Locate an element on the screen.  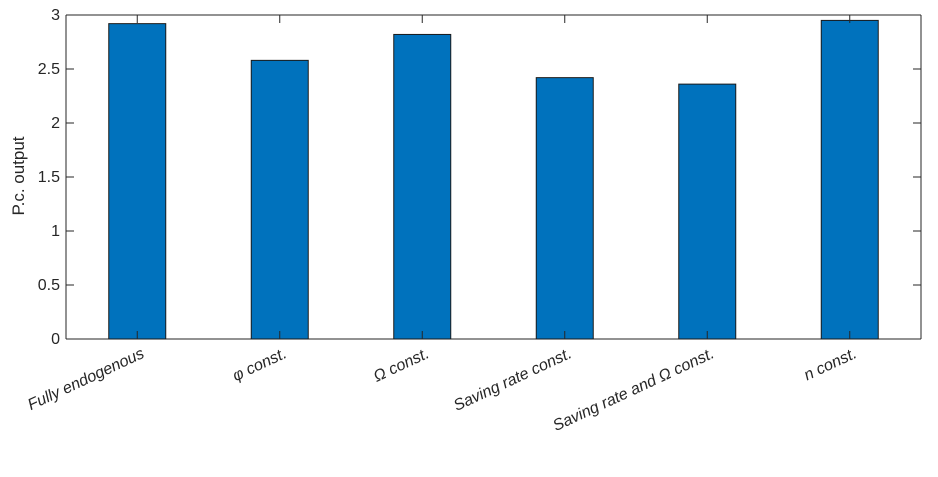
x-tick-label: φ const. is located at coordinates (259, 365).